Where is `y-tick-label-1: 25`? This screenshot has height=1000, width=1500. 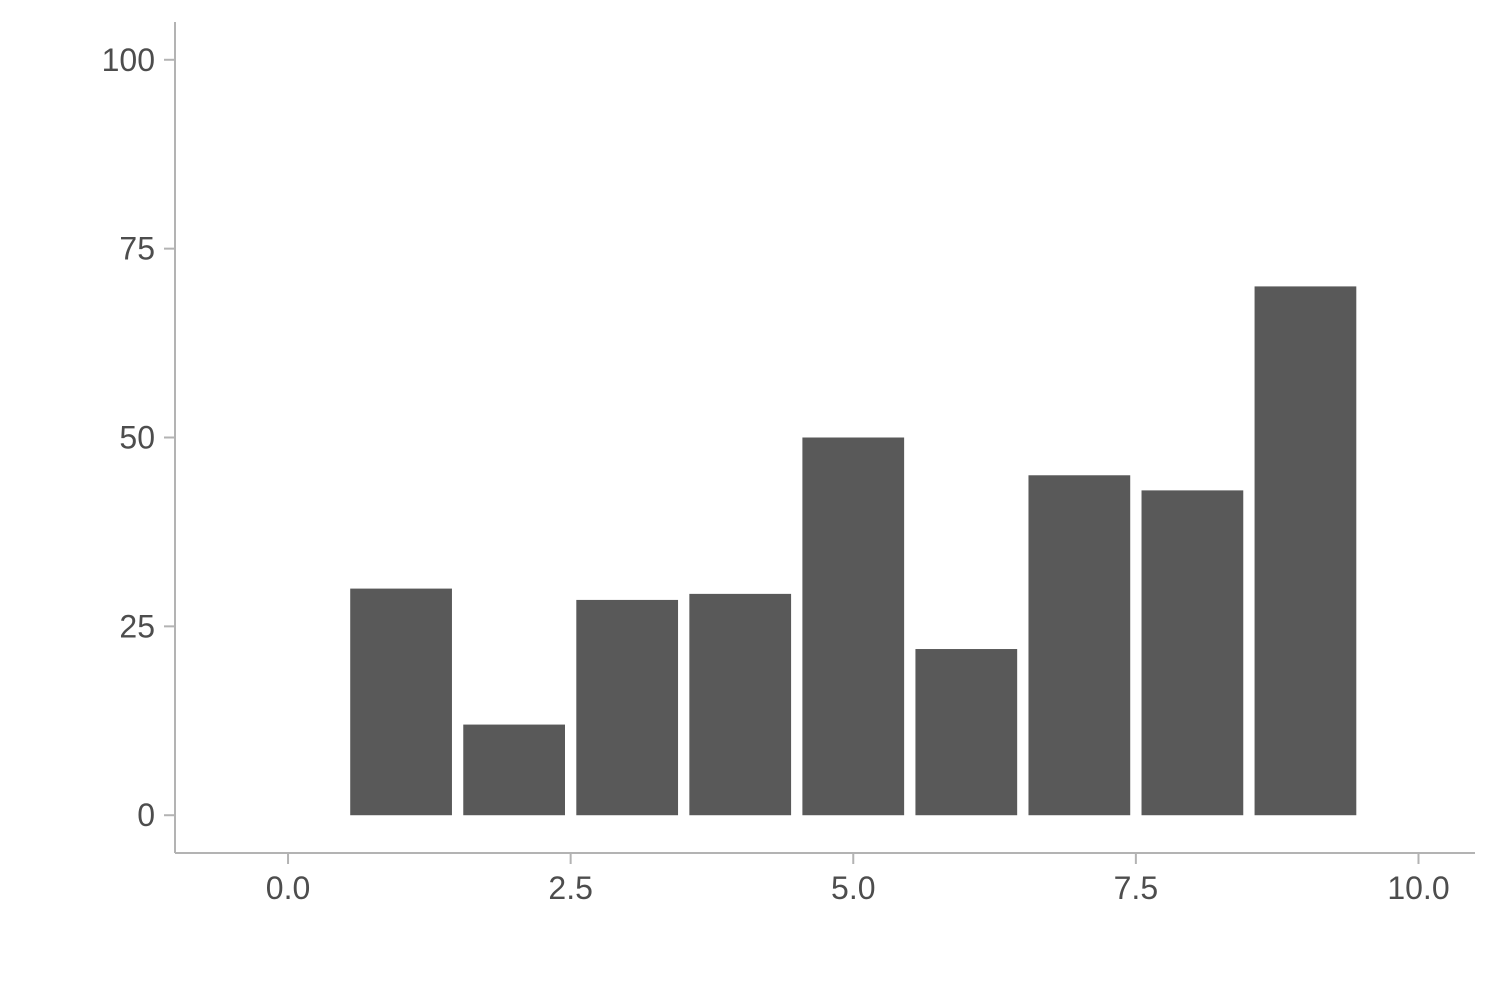
y-tick-label-1: 25 is located at coordinates (137, 626).